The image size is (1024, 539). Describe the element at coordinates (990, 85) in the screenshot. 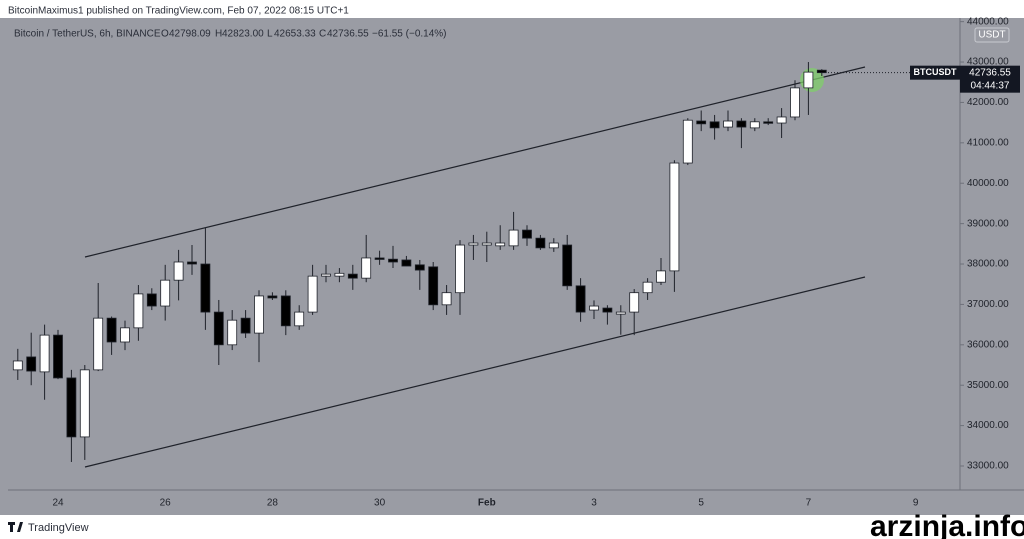

I see `countdown: 04:44:37` at that location.